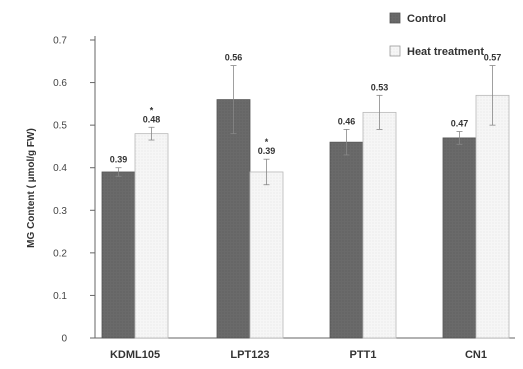  Describe the element at coordinates (135, 355) in the screenshot. I see `x-tick-label: KDML105` at that location.